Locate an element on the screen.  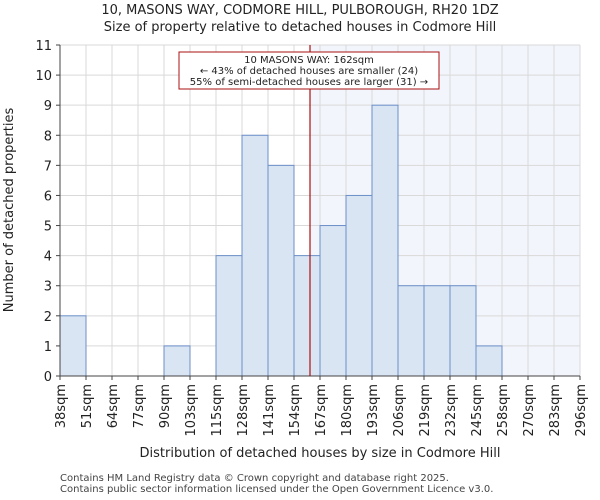
y-tick-label: 5 is located at coordinates (48, 227).